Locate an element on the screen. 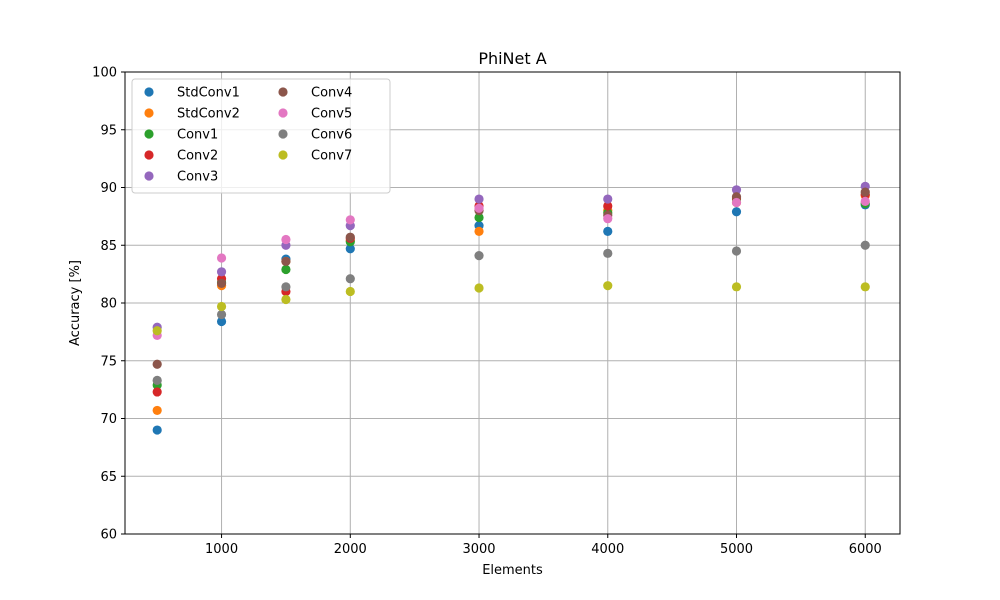 This screenshot has height=600, width=1000. y-tick-label: 70 is located at coordinates (108, 419).